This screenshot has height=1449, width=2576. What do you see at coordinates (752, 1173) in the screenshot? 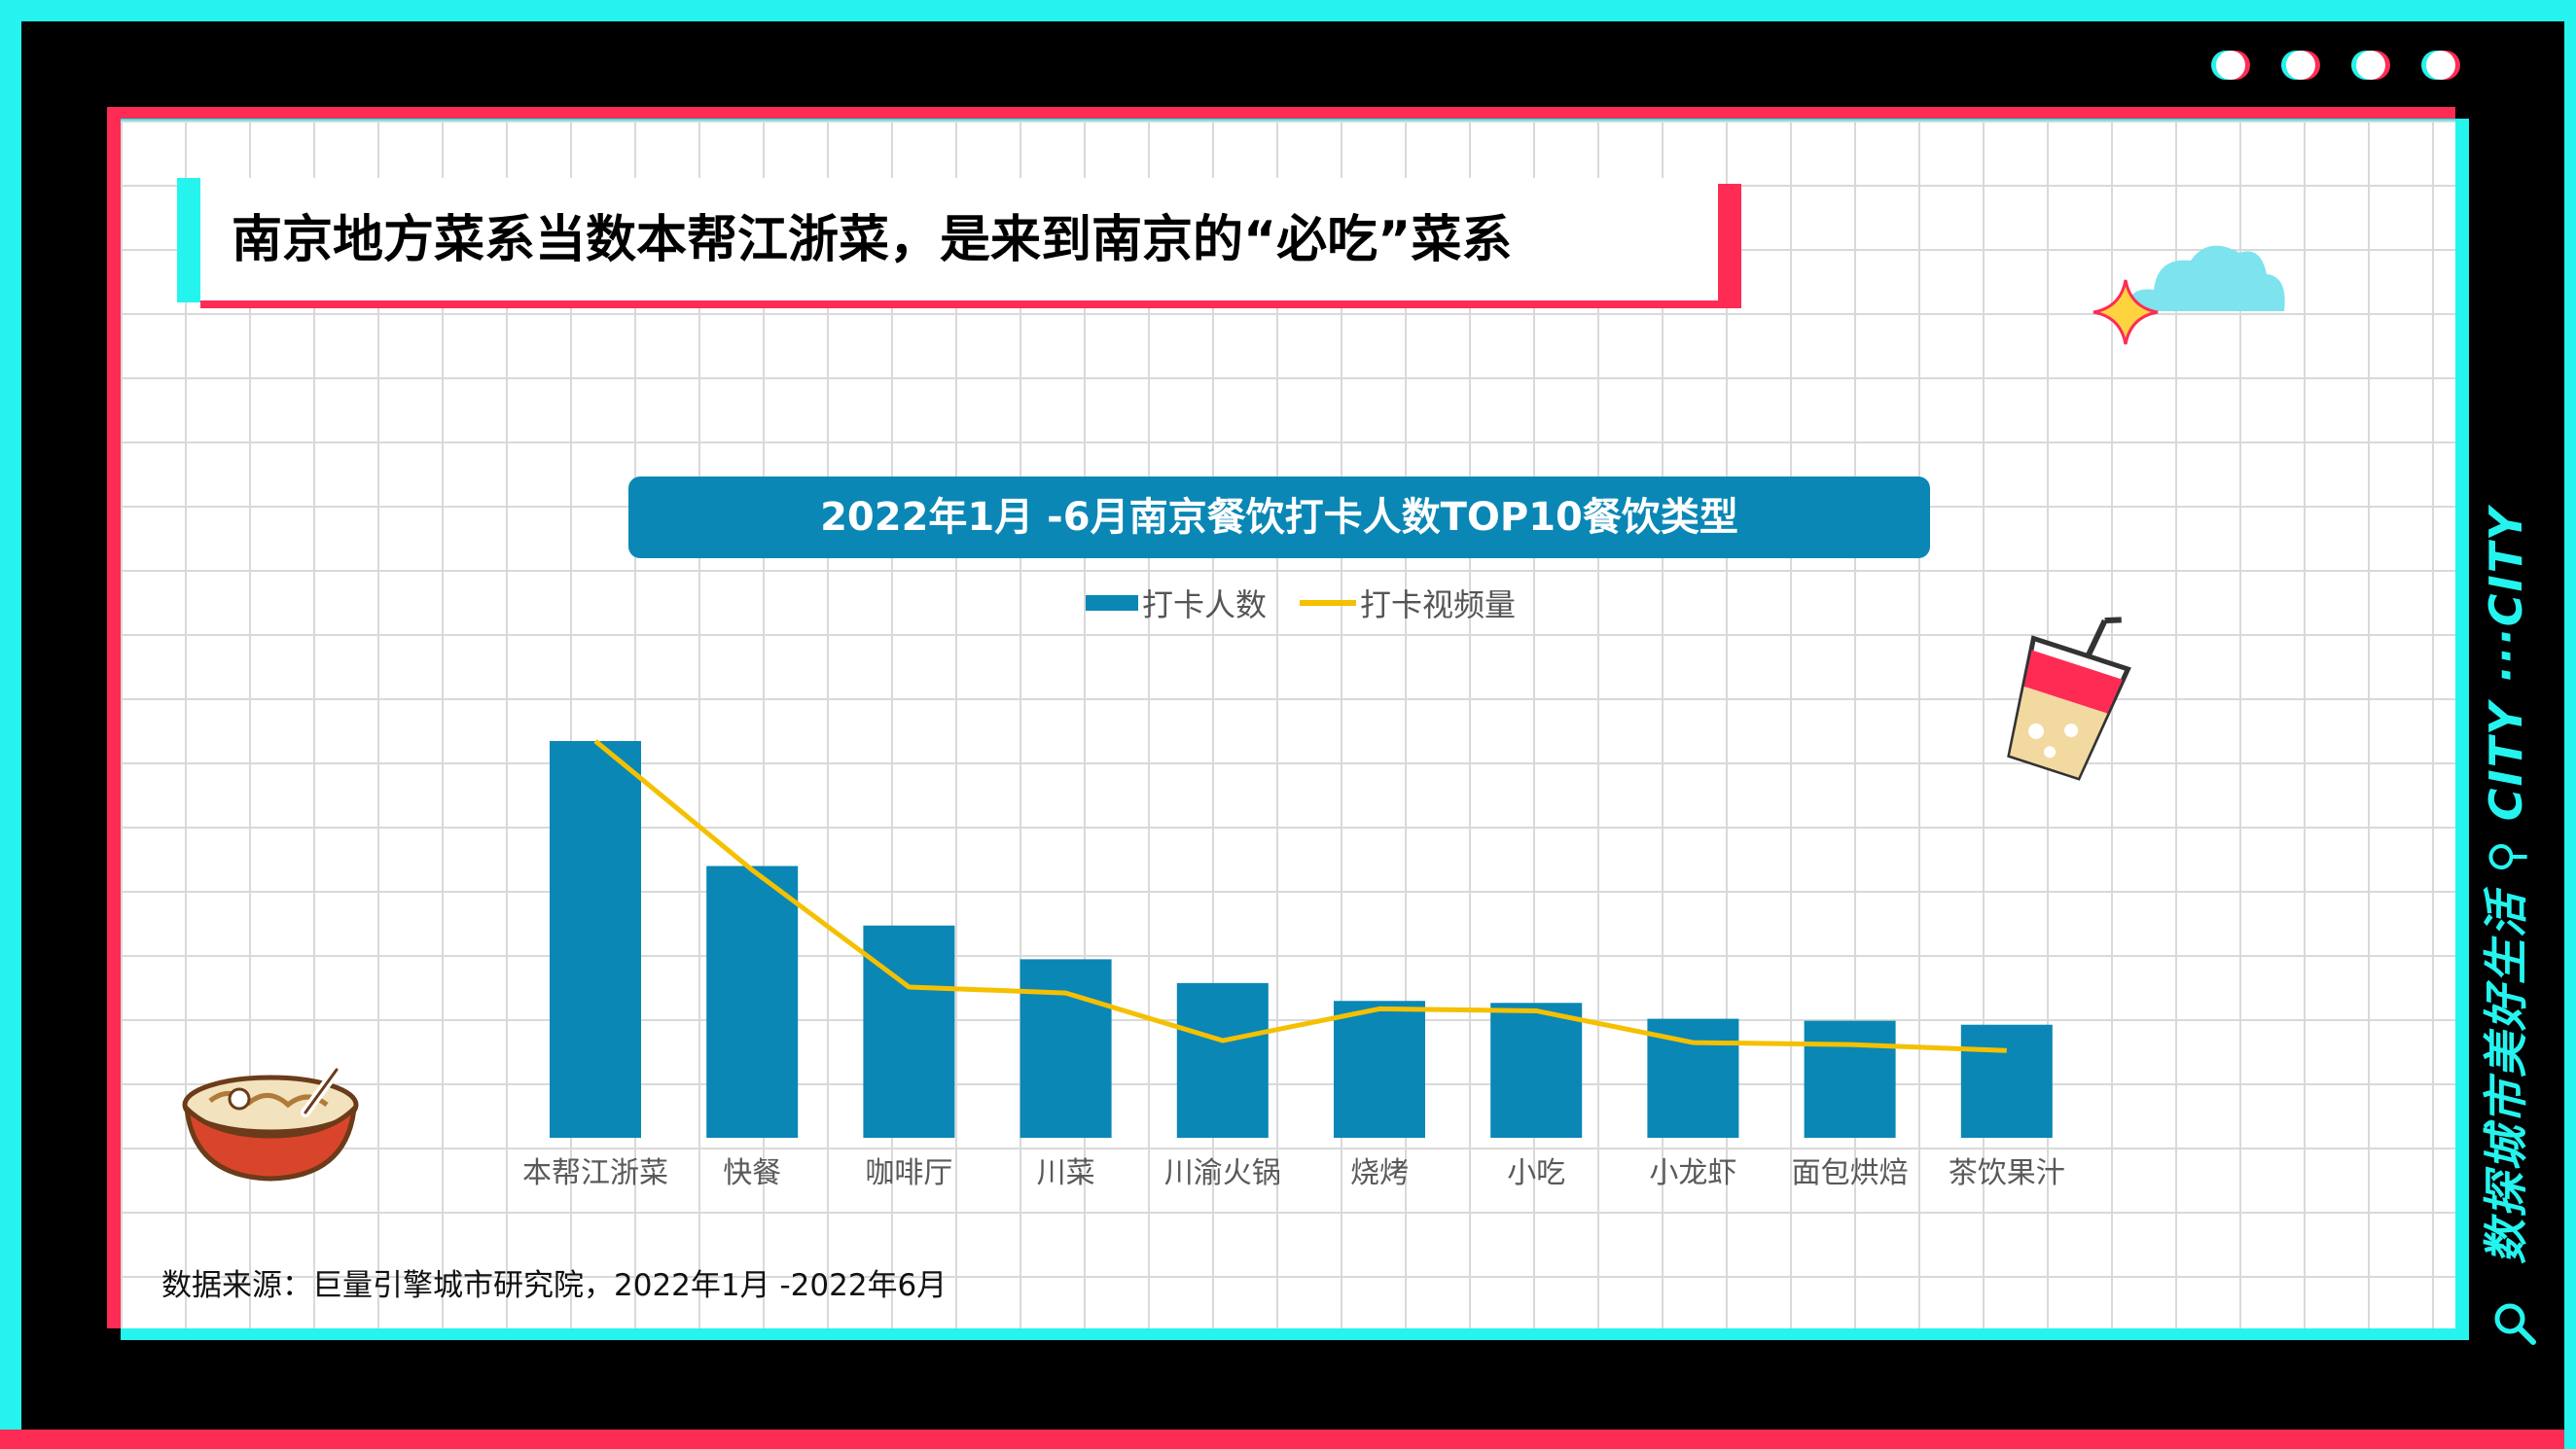
I see `x-tick-label: 快餐` at bounding box center [752, 1173].